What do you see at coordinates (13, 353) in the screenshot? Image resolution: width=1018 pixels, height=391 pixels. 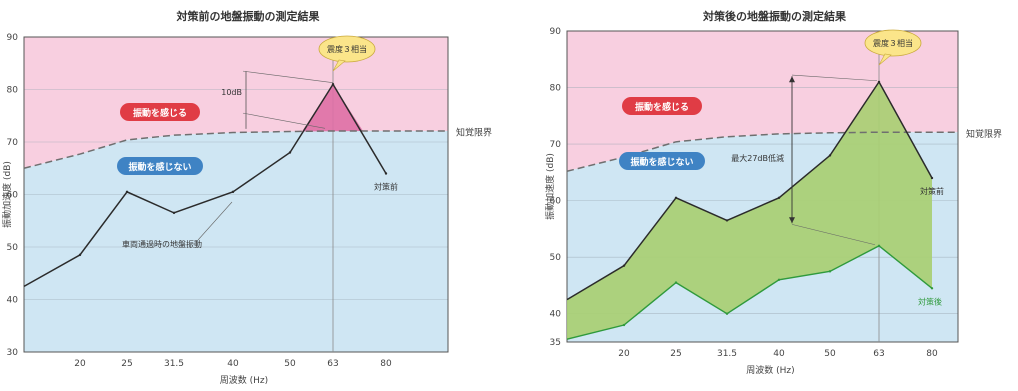 I see `y-tick-label: 30` at bounding box center [13, 353].